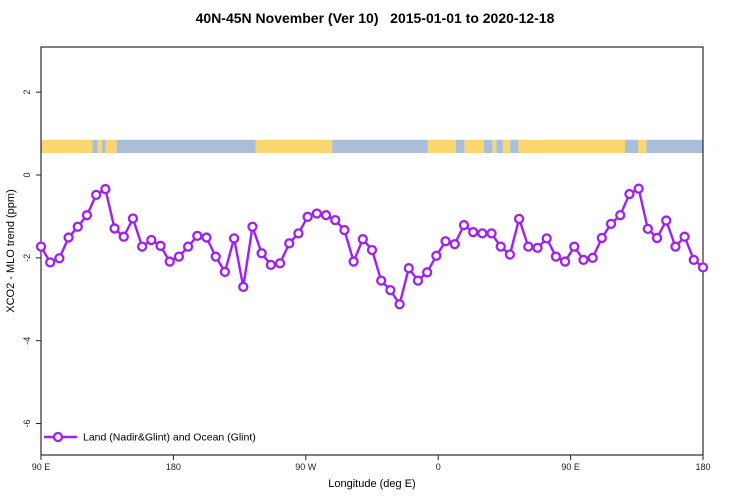 The image size is (750, 500). I want to click on x-axis-title: Longitude (deg E), so click(372, 484).